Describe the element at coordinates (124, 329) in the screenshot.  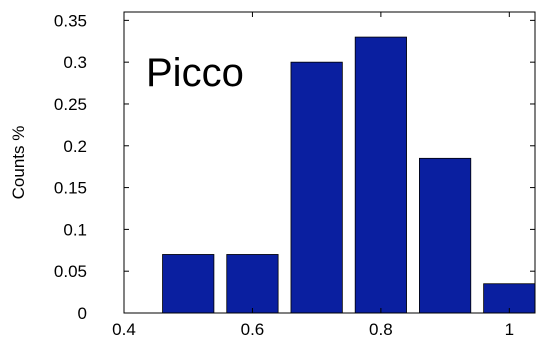
I see `x-tick-label: 0.4` at that location.